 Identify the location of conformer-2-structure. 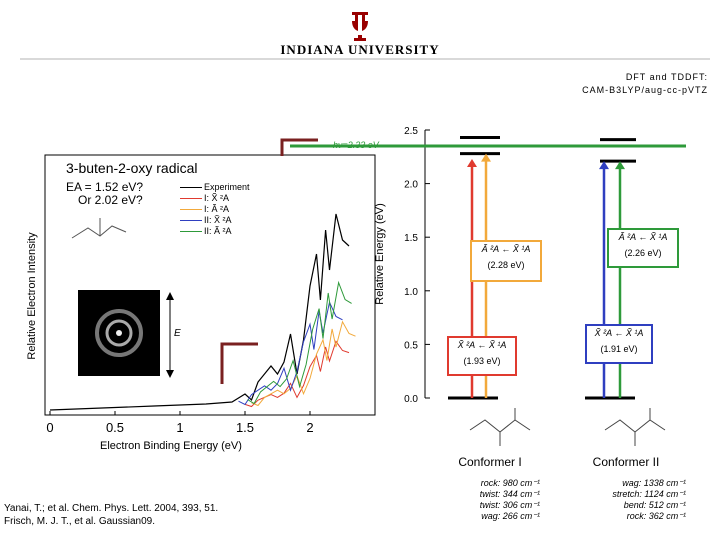
(635, 427).